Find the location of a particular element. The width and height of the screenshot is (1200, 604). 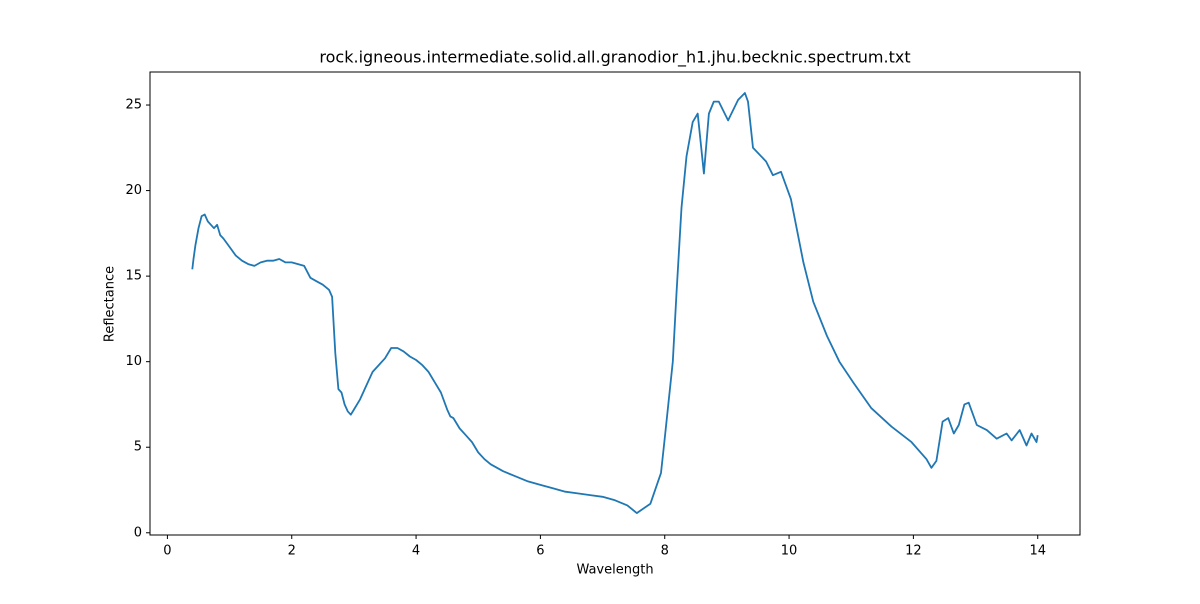

x-tick-label: 6 is located at coordinates (540, 551).